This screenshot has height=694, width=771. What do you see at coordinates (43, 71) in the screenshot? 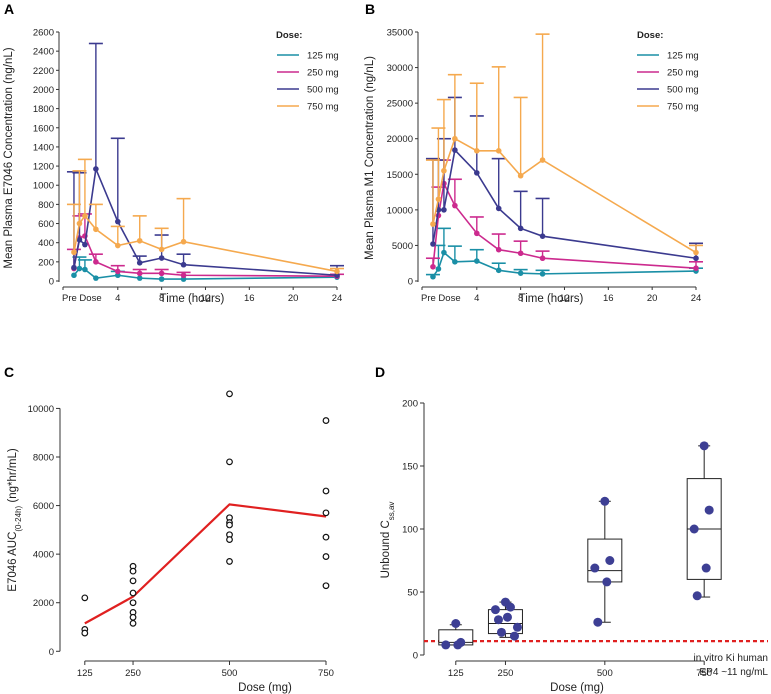
I see `chart-a-ytick-label: 2200` at bounding box center [43, 71].